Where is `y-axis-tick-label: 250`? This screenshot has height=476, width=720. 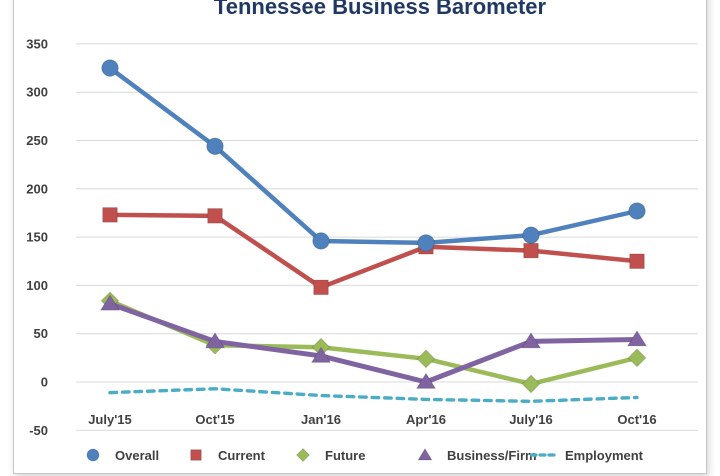
y-axis-tick-label: 250 is located at coordinates (37, 140).